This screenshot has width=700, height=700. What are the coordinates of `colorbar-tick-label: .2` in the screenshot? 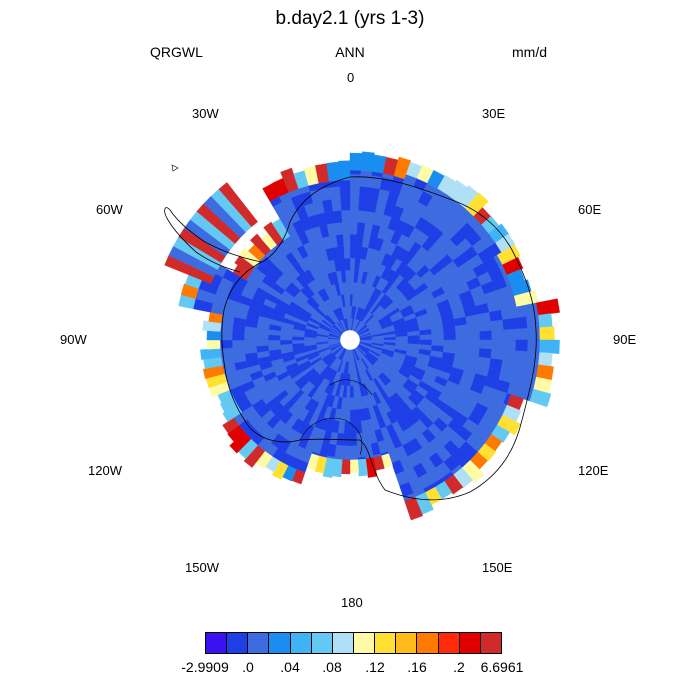 It's located at (459, 667).